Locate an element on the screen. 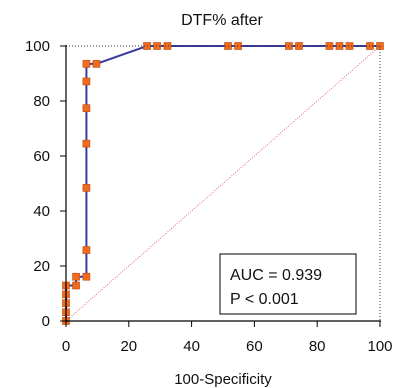 The height and width of the screenshot is (388, 396). y-tick-label: 20 is located at coordinates (41, 266).